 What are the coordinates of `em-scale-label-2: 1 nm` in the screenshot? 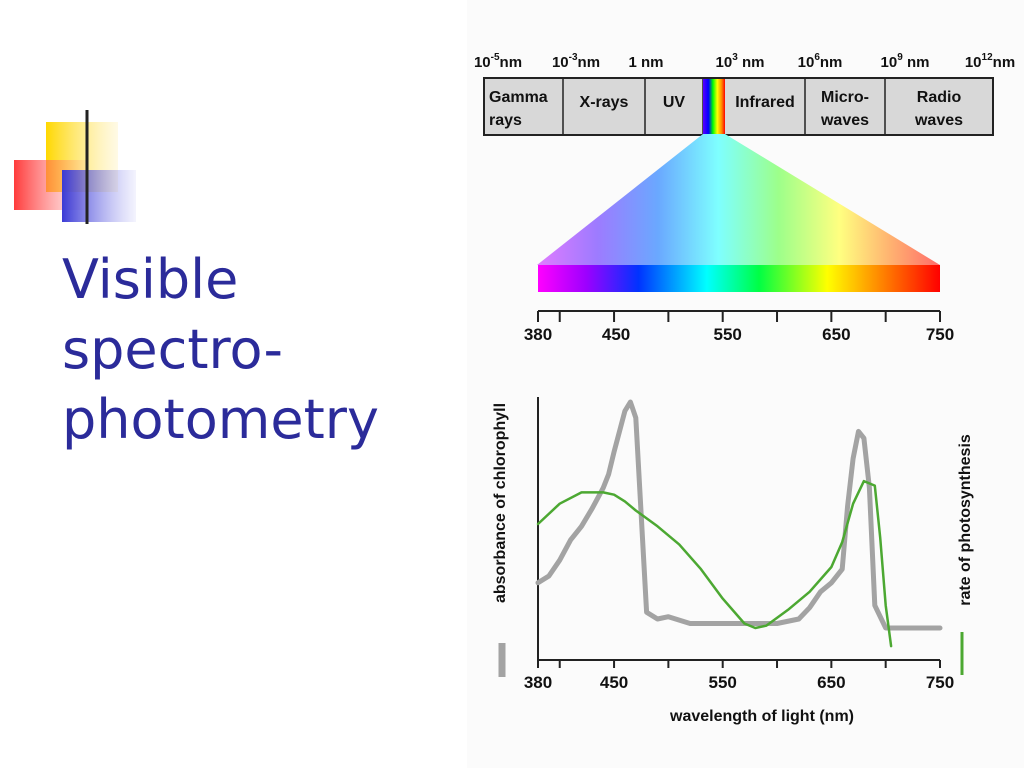 It's located at (645, 62).